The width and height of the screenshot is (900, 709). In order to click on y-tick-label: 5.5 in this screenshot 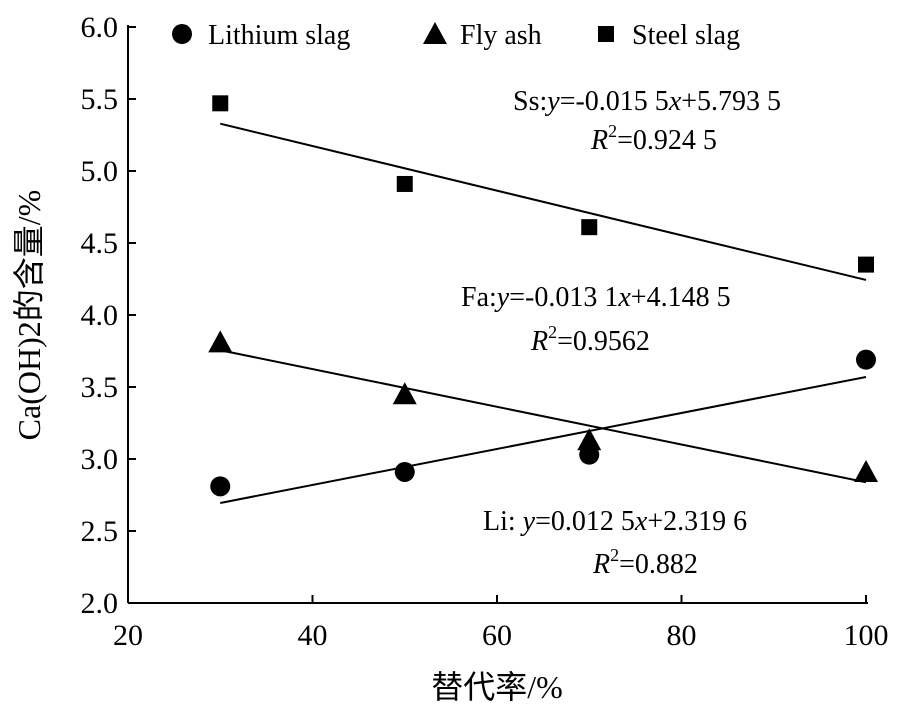, I will do `click(100, 99)`.